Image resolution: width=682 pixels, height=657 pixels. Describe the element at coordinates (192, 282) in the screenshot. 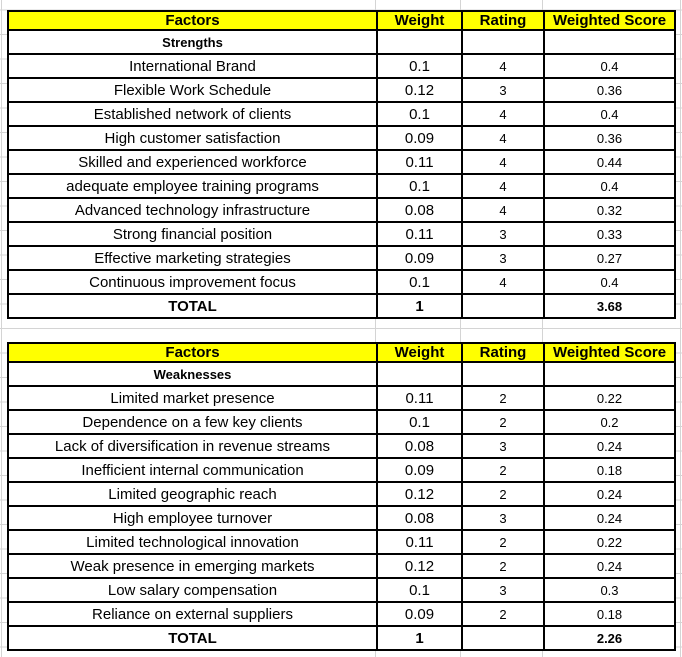

I see `factor-cell: Continuous improvement focus` at that location.